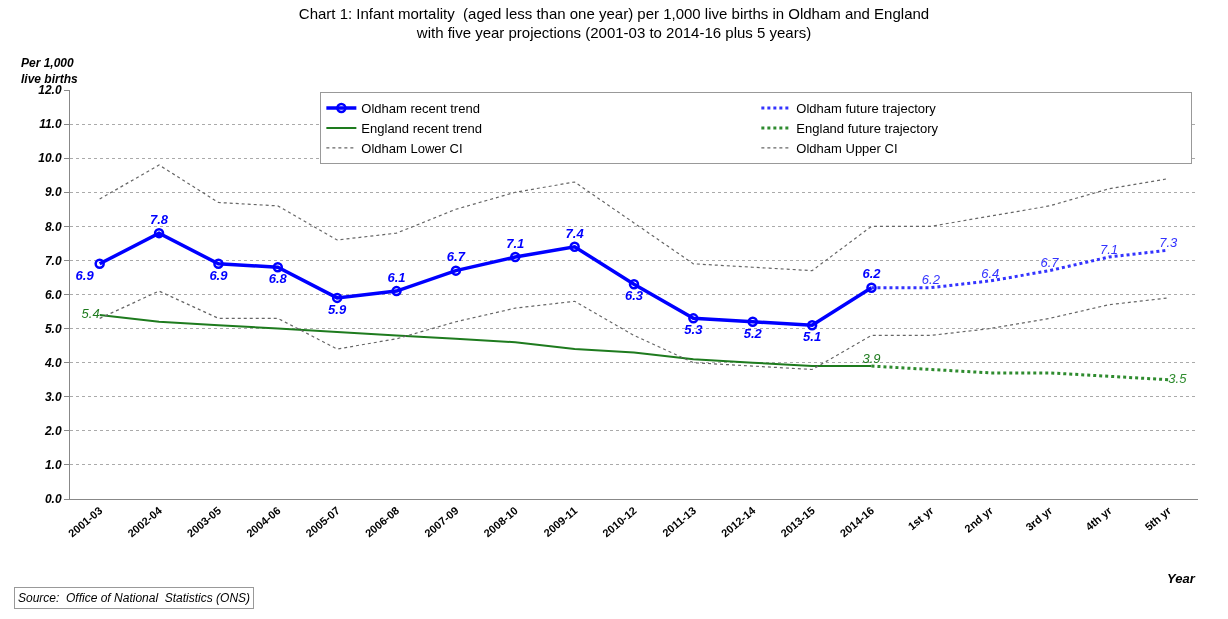  I want to click on data-label: 7.3, so click(1169, 242).